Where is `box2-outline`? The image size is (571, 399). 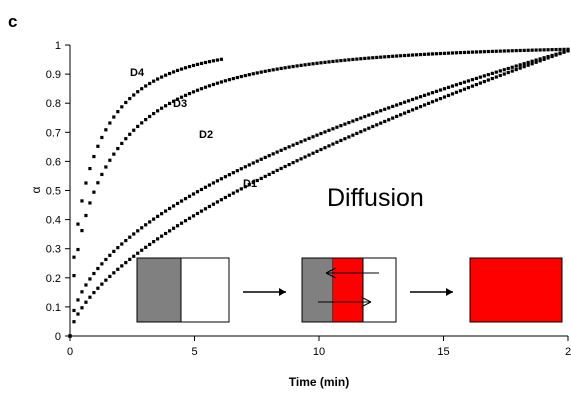 box2-outline is located at coordinates (349, 290).